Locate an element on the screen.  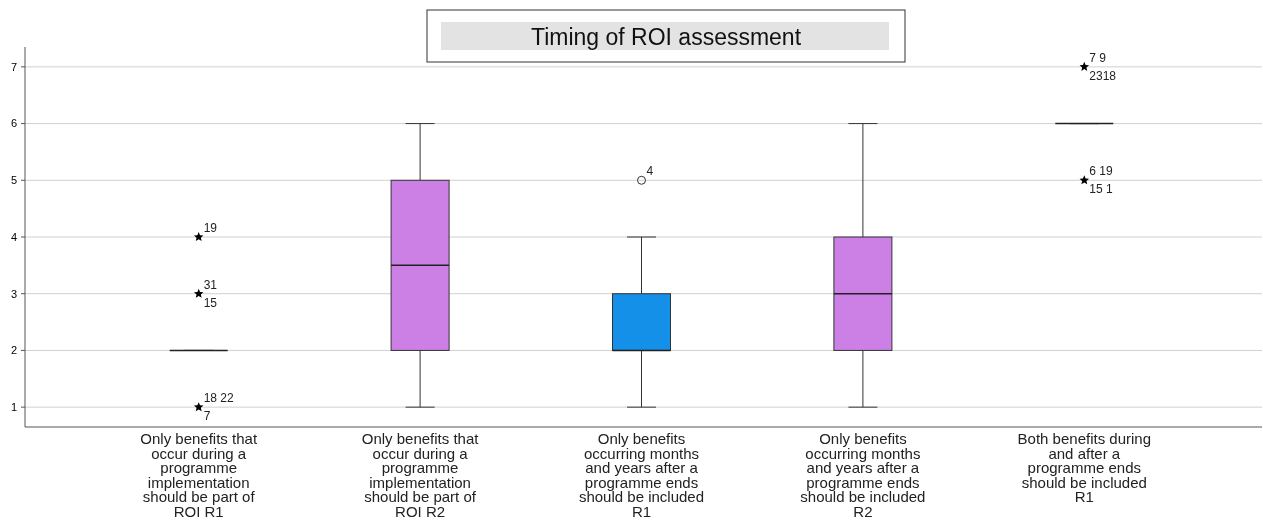
annotation: 4 is located at coordinates (650, 171).